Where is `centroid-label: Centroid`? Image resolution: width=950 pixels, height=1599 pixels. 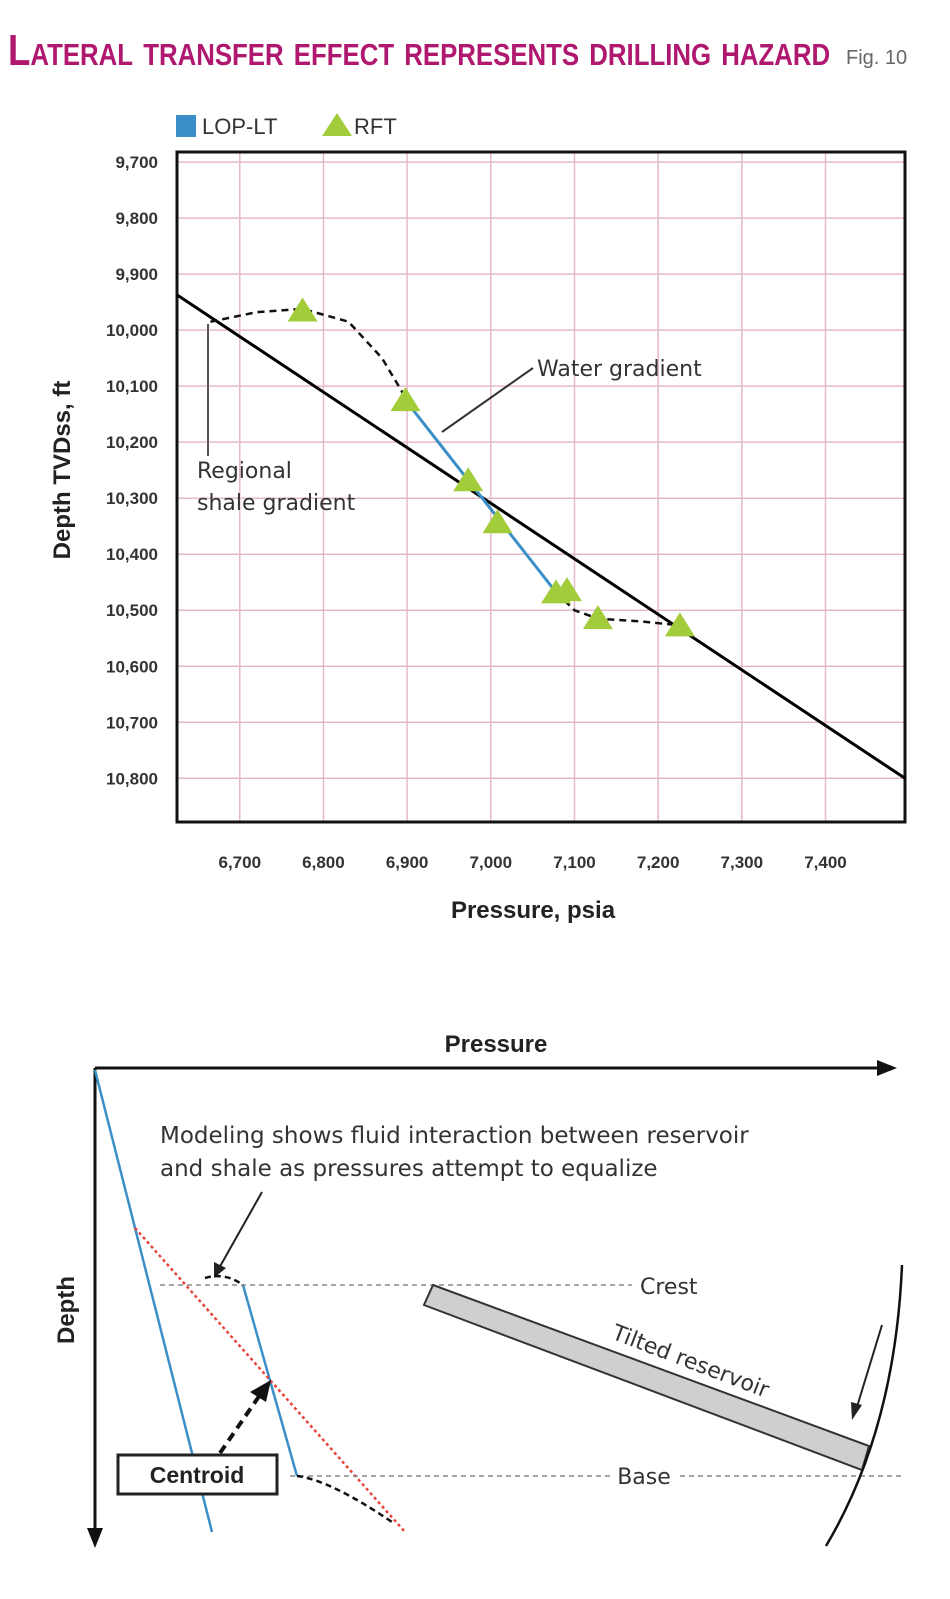 centroid-label: Centroid is located at coordinates (197, 1475).